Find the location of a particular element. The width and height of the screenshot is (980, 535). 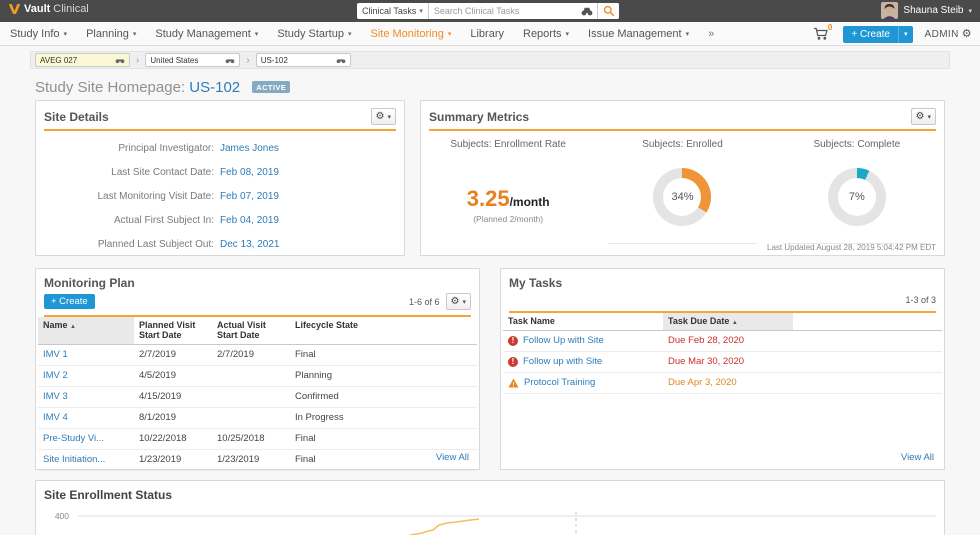

nav-item-study-startup: Study Startup ▾ is located at coordinates (314, 34).